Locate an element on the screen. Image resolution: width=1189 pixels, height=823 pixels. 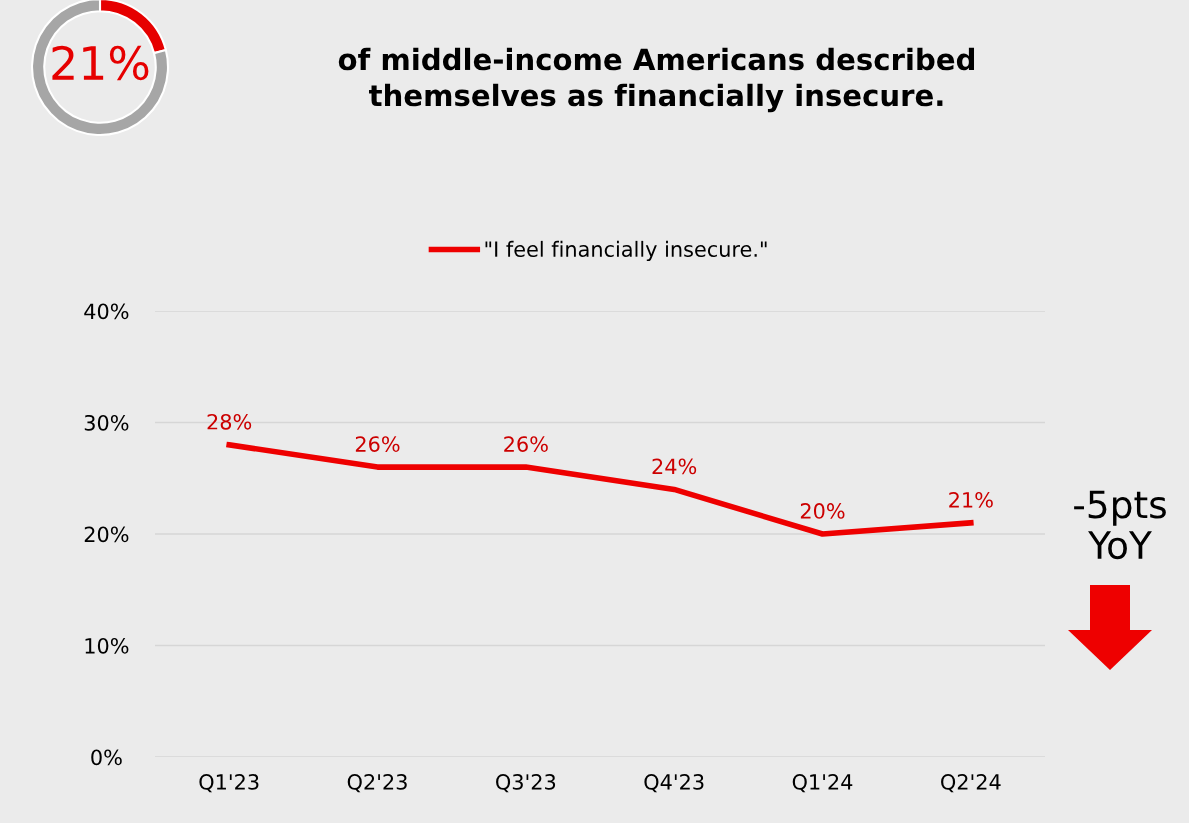
x-tick-label: Q2'24 is located at coordinates (971, 783).